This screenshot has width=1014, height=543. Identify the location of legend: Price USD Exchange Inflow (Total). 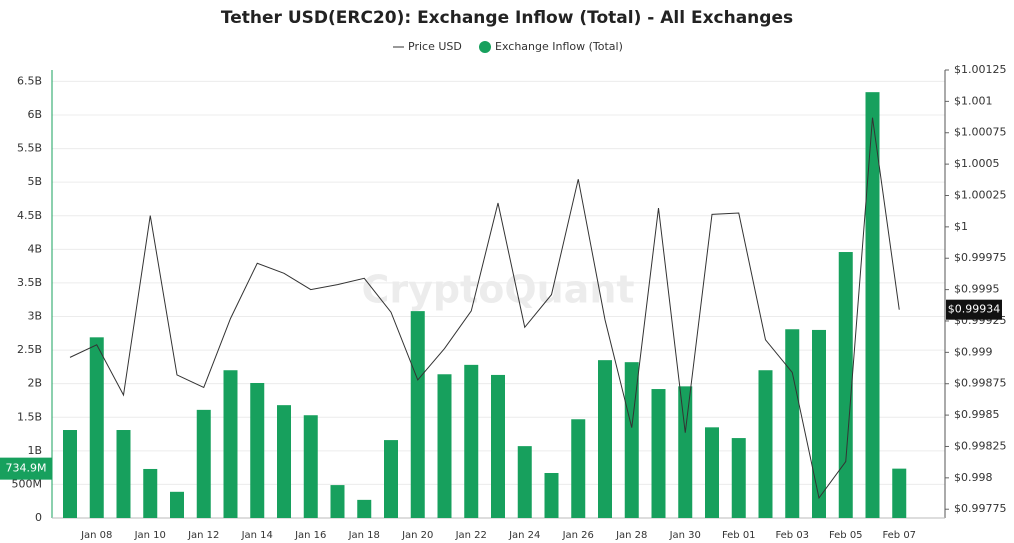
(508, 46).